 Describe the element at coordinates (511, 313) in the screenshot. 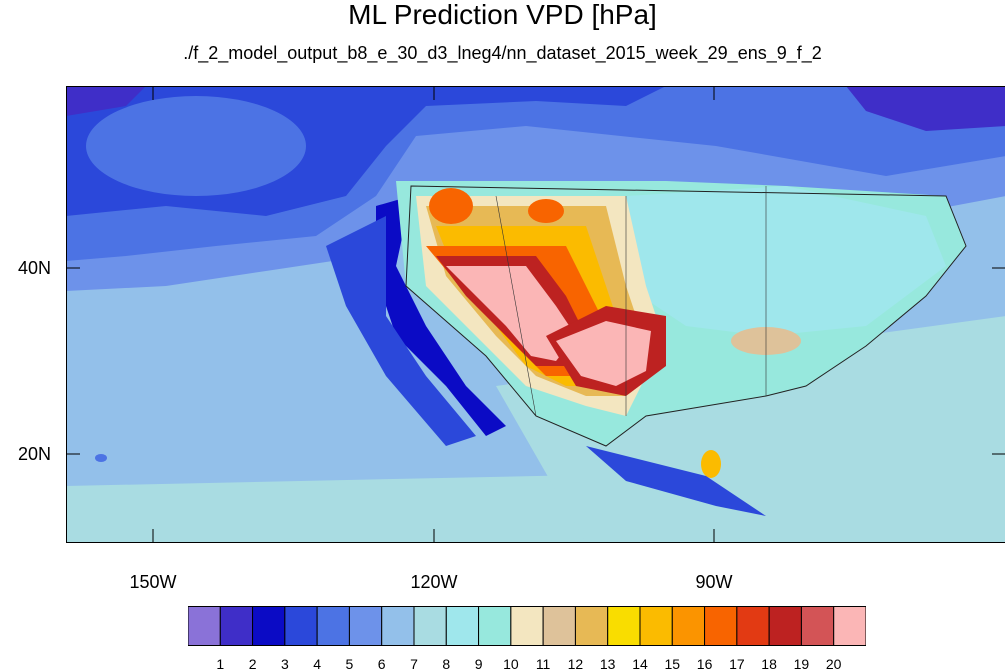

I see `southwest-max` at that location.